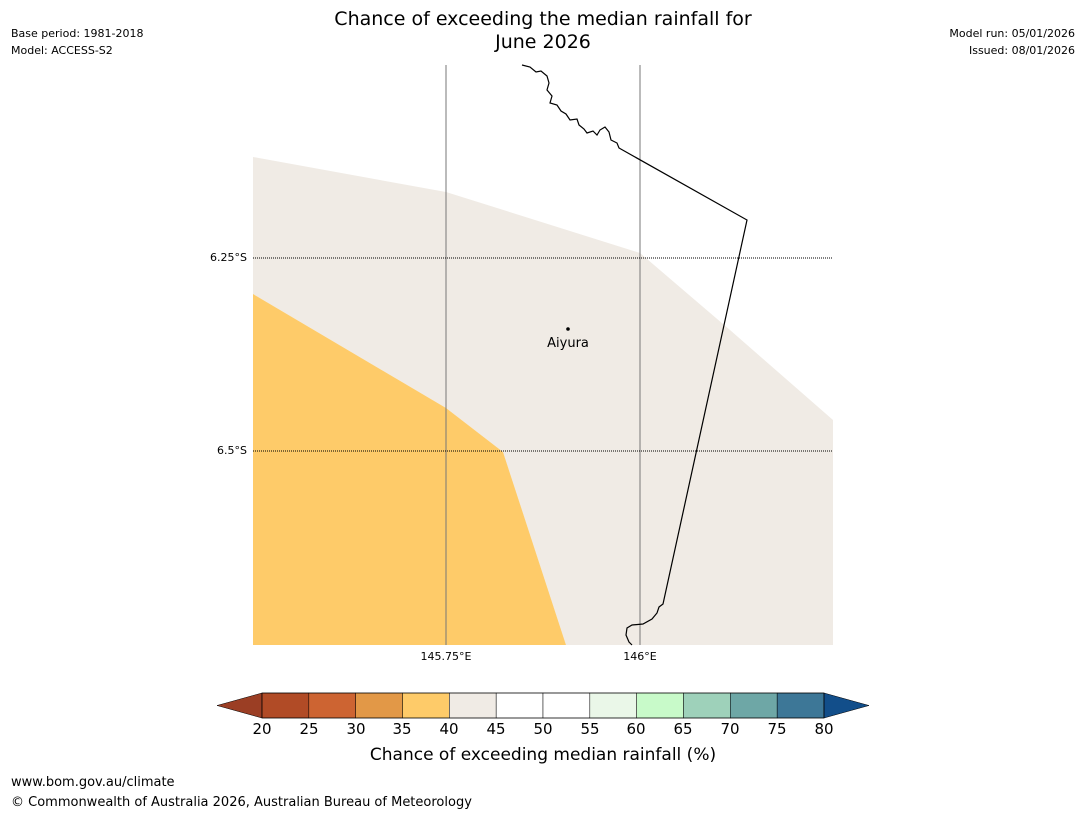  Describe the element at coordinates (1021, 50) in the screenshot. I see `issued-text: Issued: 08/01/2026` at that location.